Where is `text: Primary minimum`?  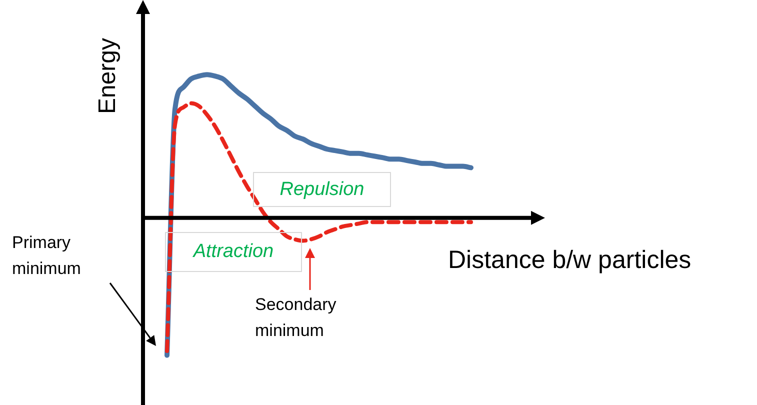 text: Primary minimum is located at coordinates (47, 256).